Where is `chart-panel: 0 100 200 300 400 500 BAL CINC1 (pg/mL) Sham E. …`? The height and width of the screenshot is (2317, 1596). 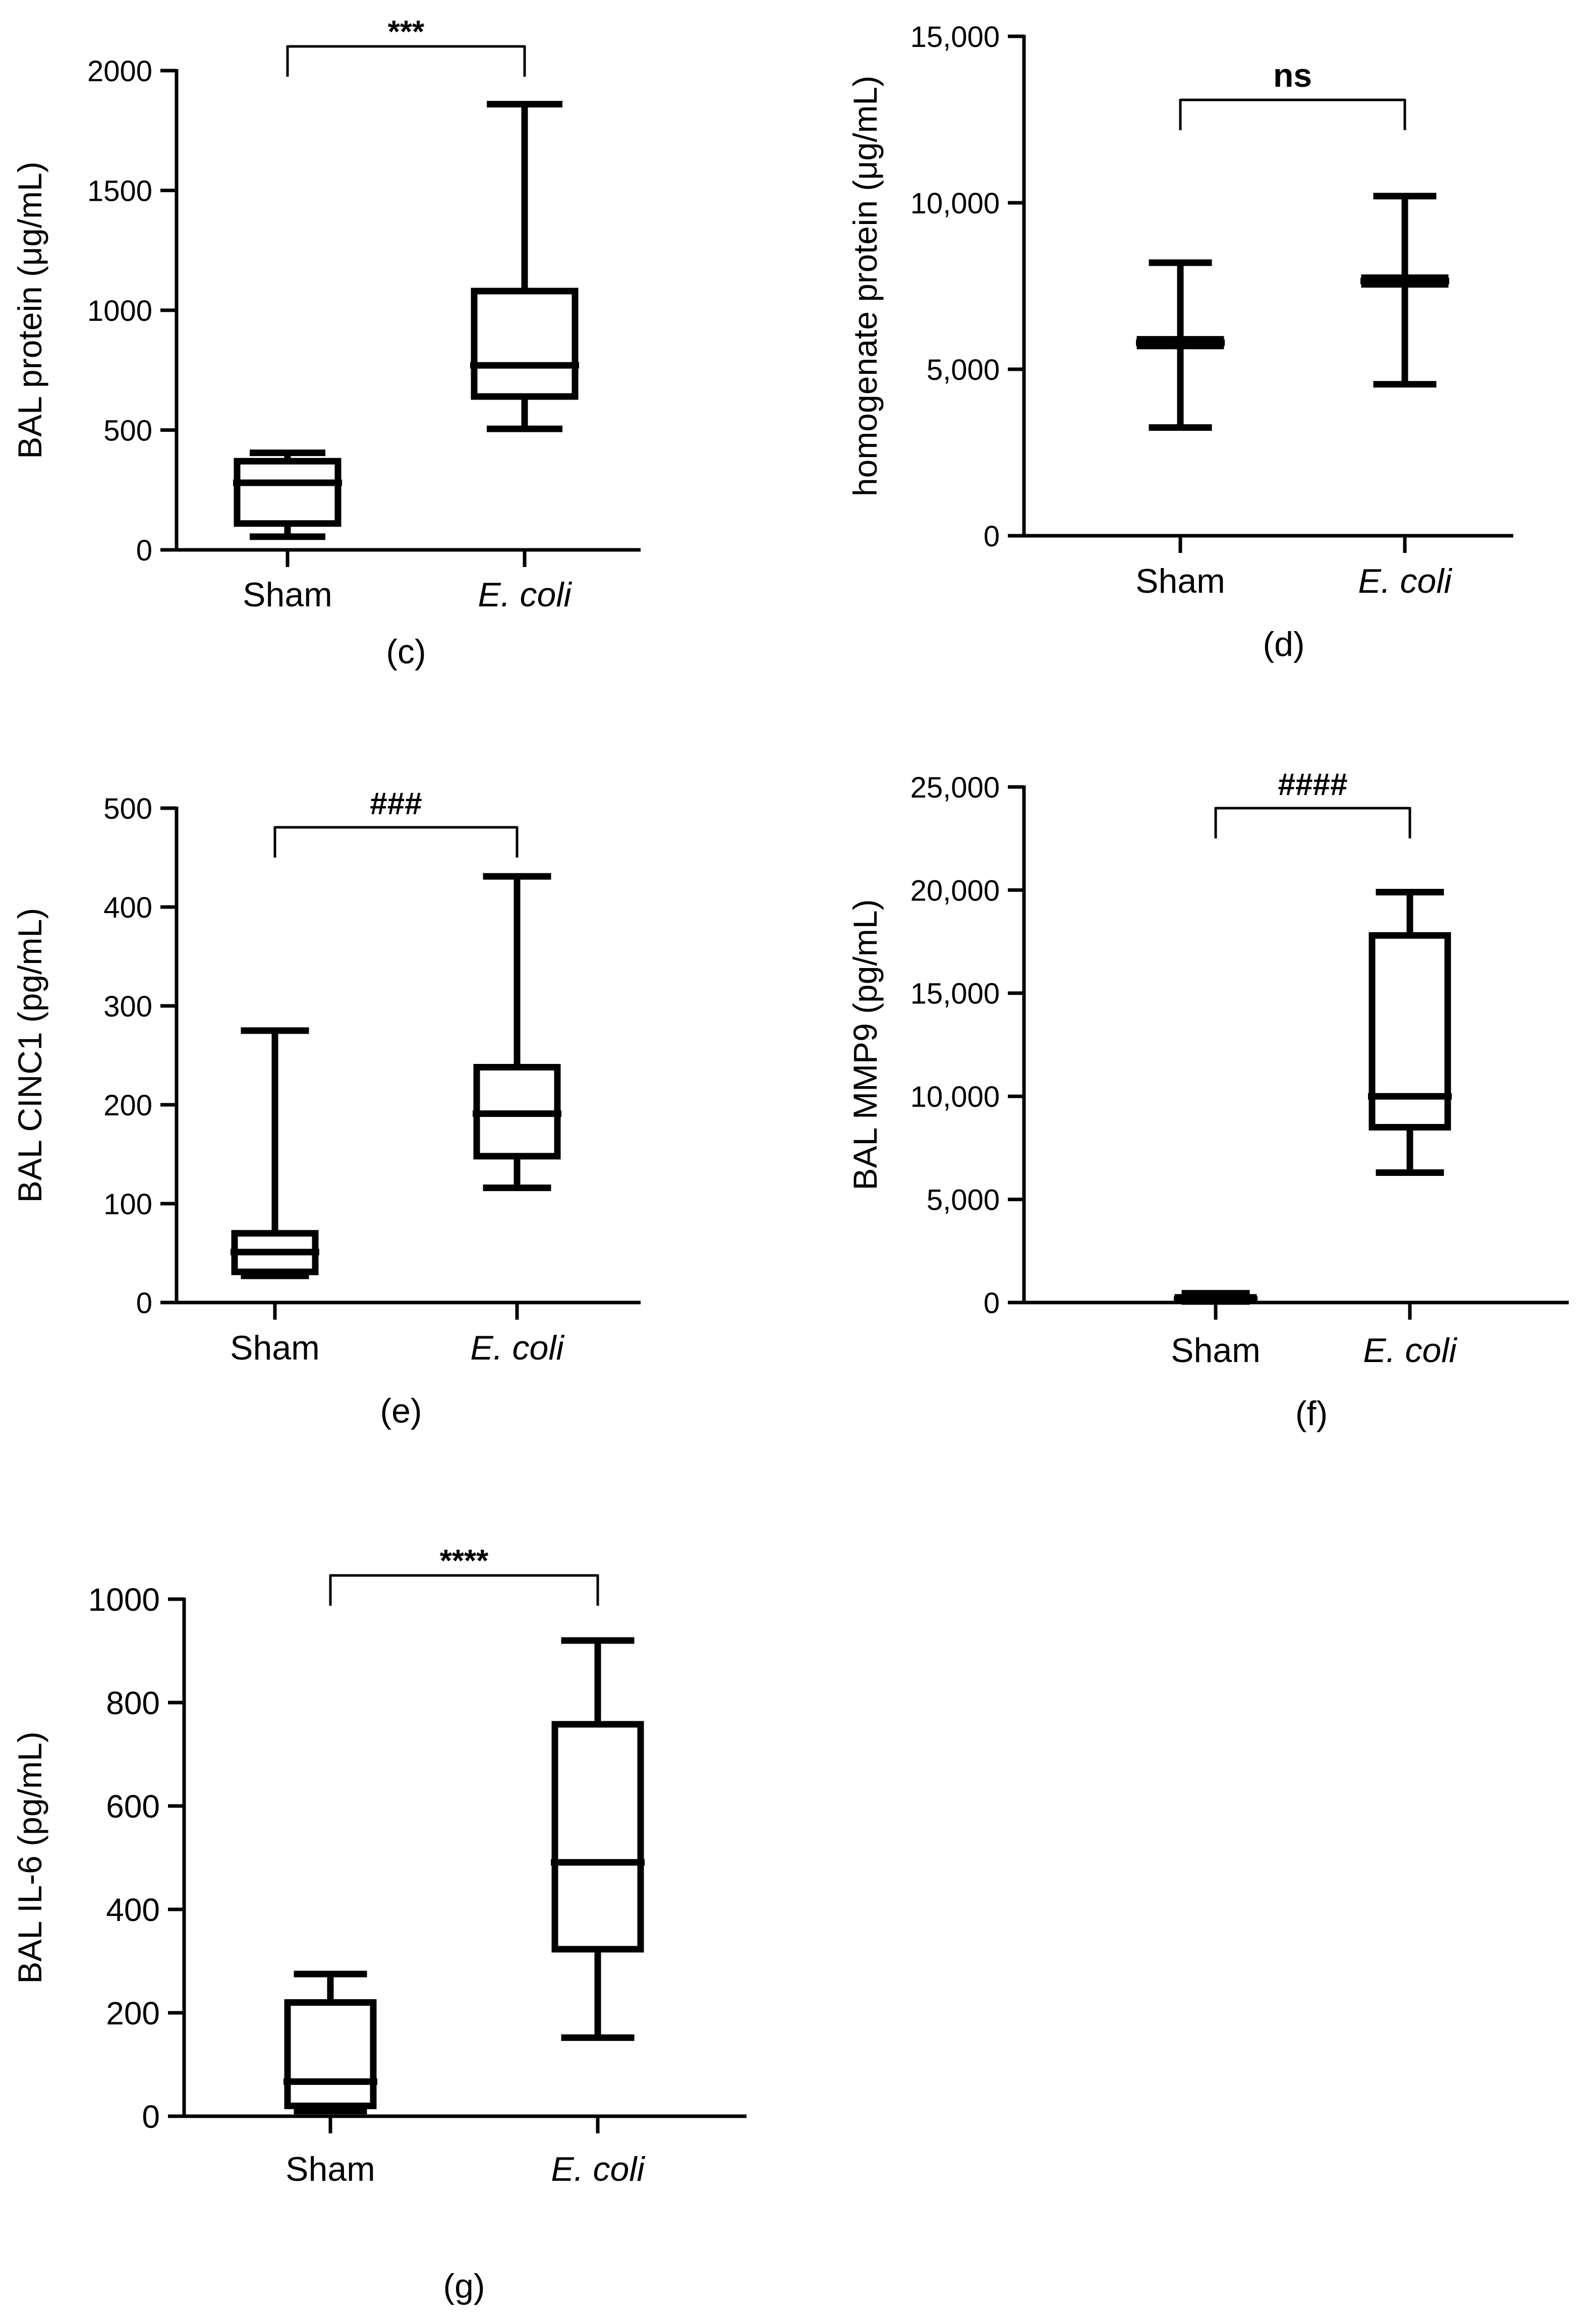 chart-panel: 0 100 200 300 400 500 BAL CINC1 (pg/mL) Sham E. … is located at coordinates (326, 1108).